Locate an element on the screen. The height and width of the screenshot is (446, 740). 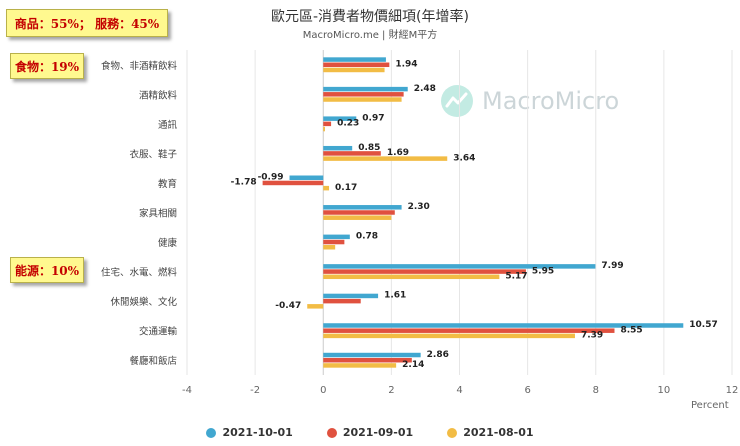
data-label: 2.30 is located at coordinates (419, 207).